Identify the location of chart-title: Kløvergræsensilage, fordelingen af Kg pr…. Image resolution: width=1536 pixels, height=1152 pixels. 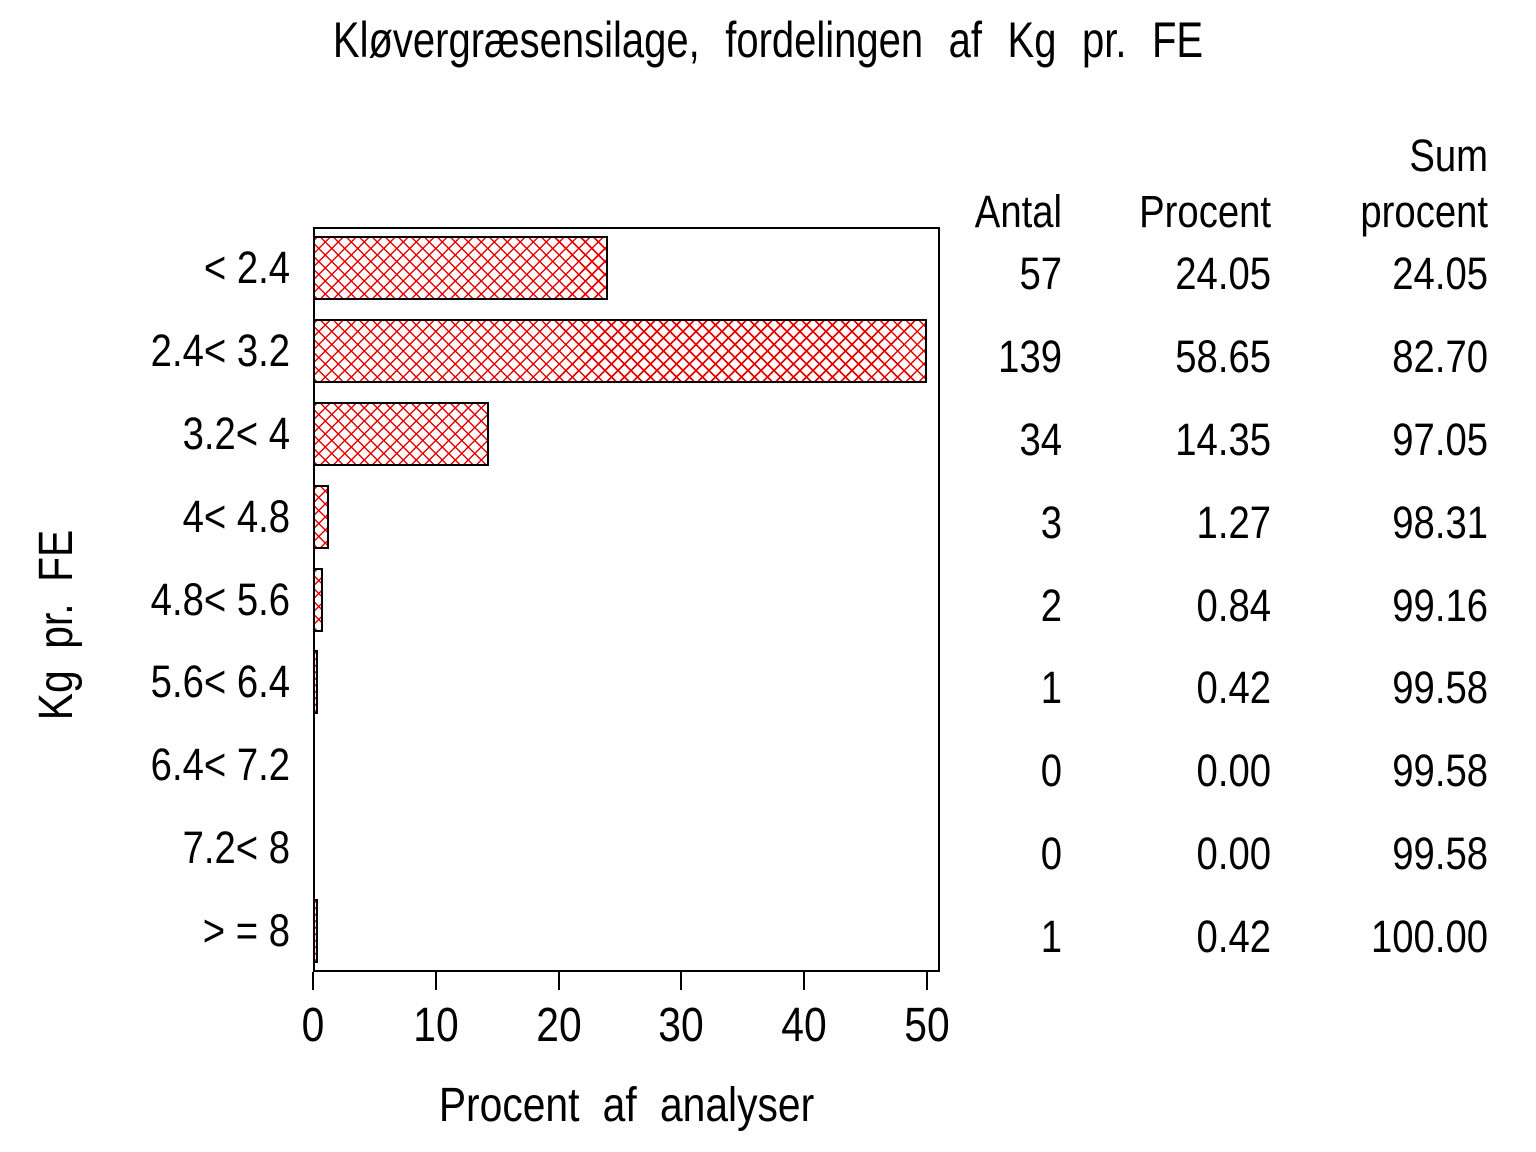
(768, 40).